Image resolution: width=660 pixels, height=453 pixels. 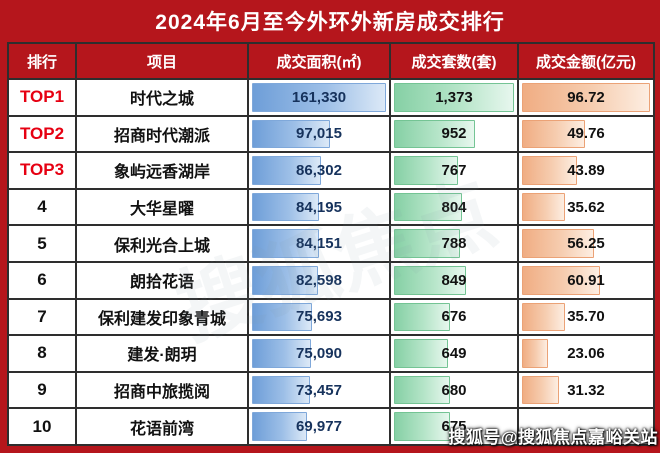 What do you see at coordinates (162, 243) in the screenshot?
I see `project-cell: 保利光合上城` at bounding box center [162, 243].